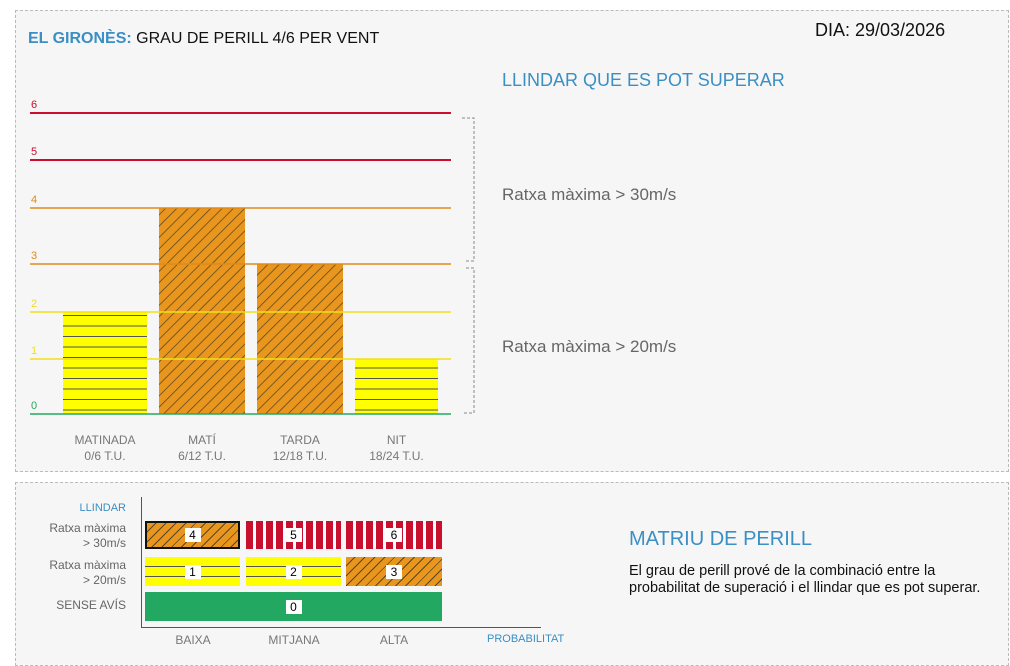  Describe the element at coordinates (294, 640) in the screenshot. I see `matrix-col-label: MITJANA` at that location.